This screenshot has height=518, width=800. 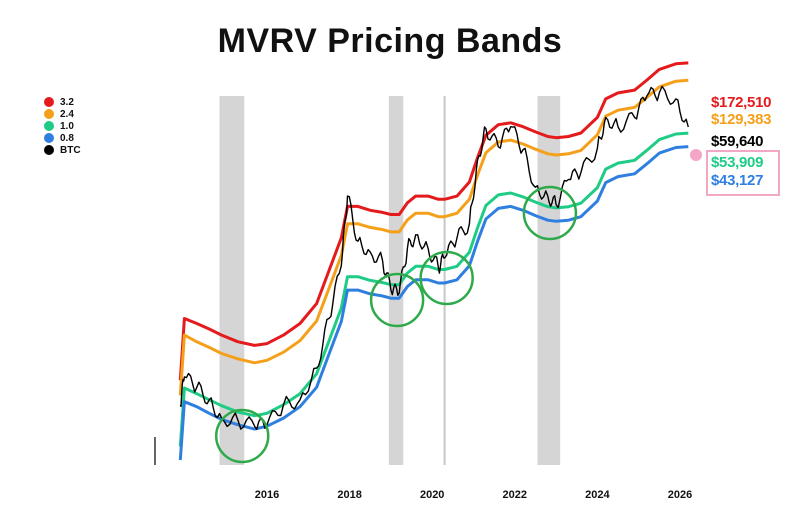 I want to click on legend-label: 0.8, so click(x=67, y=138).